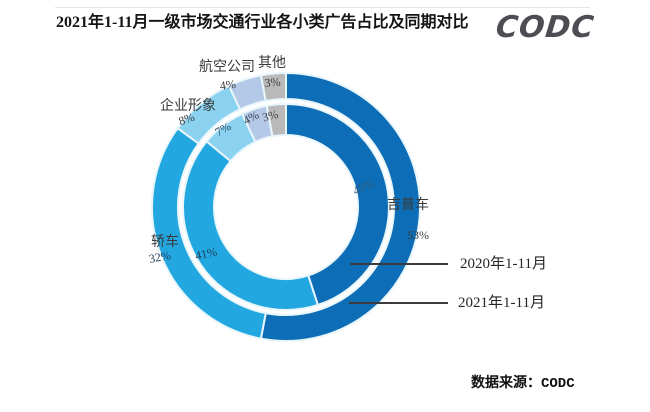 Image resolution: width=650 pixels, height=412 pixels. I want to click on category-label-其他: 其他, so click(272, 63).